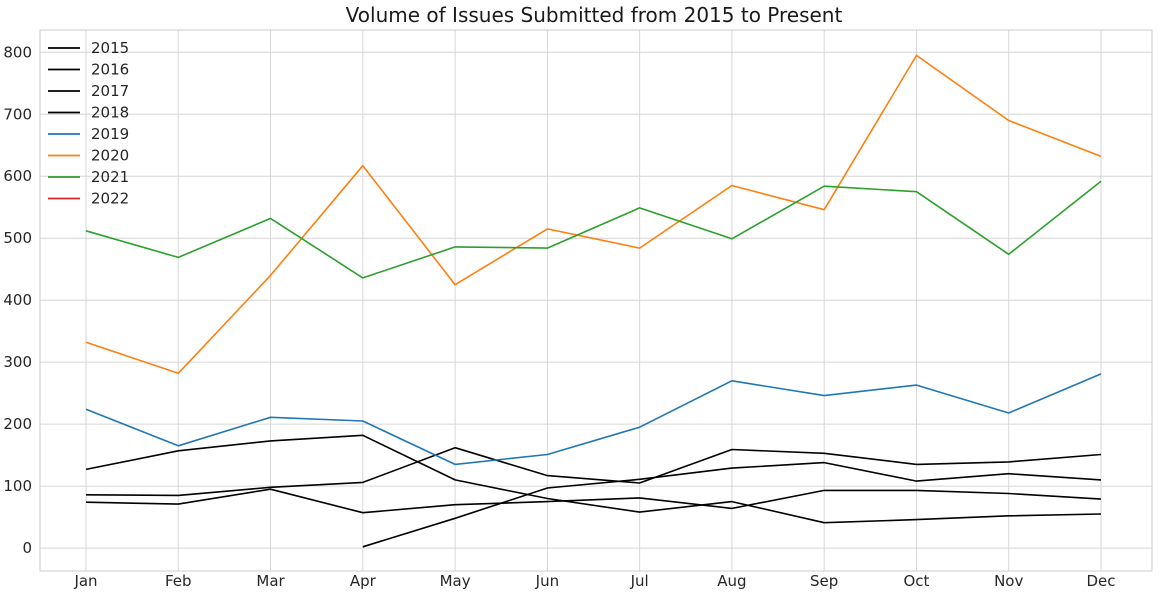 This screenshot has width=1159, height=596. What do you see at coordinates (455, 581) in the screenshot?
I see `x-tick-label: May` at bounding box center [455, 581].